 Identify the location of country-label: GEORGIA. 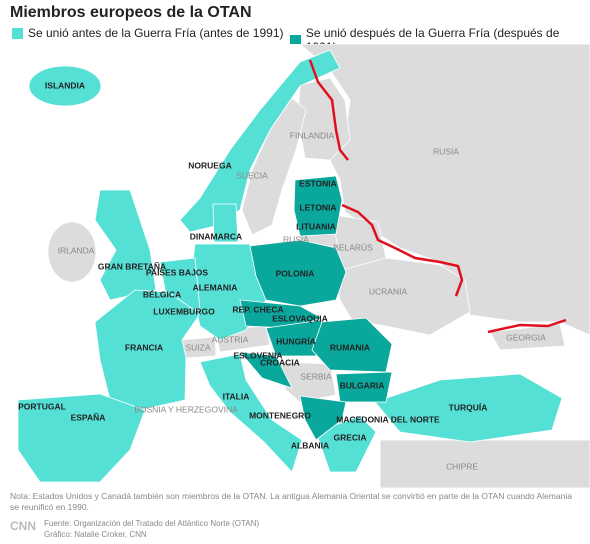
(526, 337).